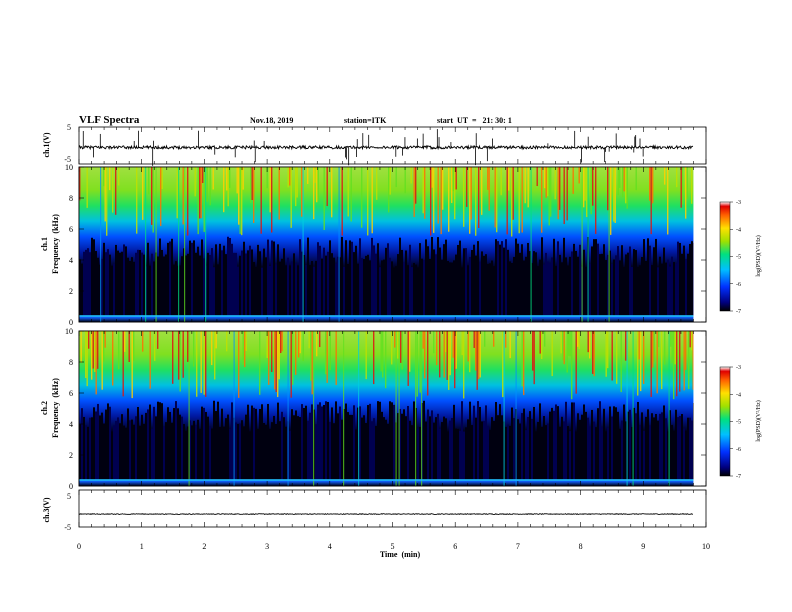 Image resolution: width=792 pixels, height=612 pixels. What do you see at coordinates (267, 546) in the screenshot?
I see `x-tick-label: 3` at bounding box center [267, 546].